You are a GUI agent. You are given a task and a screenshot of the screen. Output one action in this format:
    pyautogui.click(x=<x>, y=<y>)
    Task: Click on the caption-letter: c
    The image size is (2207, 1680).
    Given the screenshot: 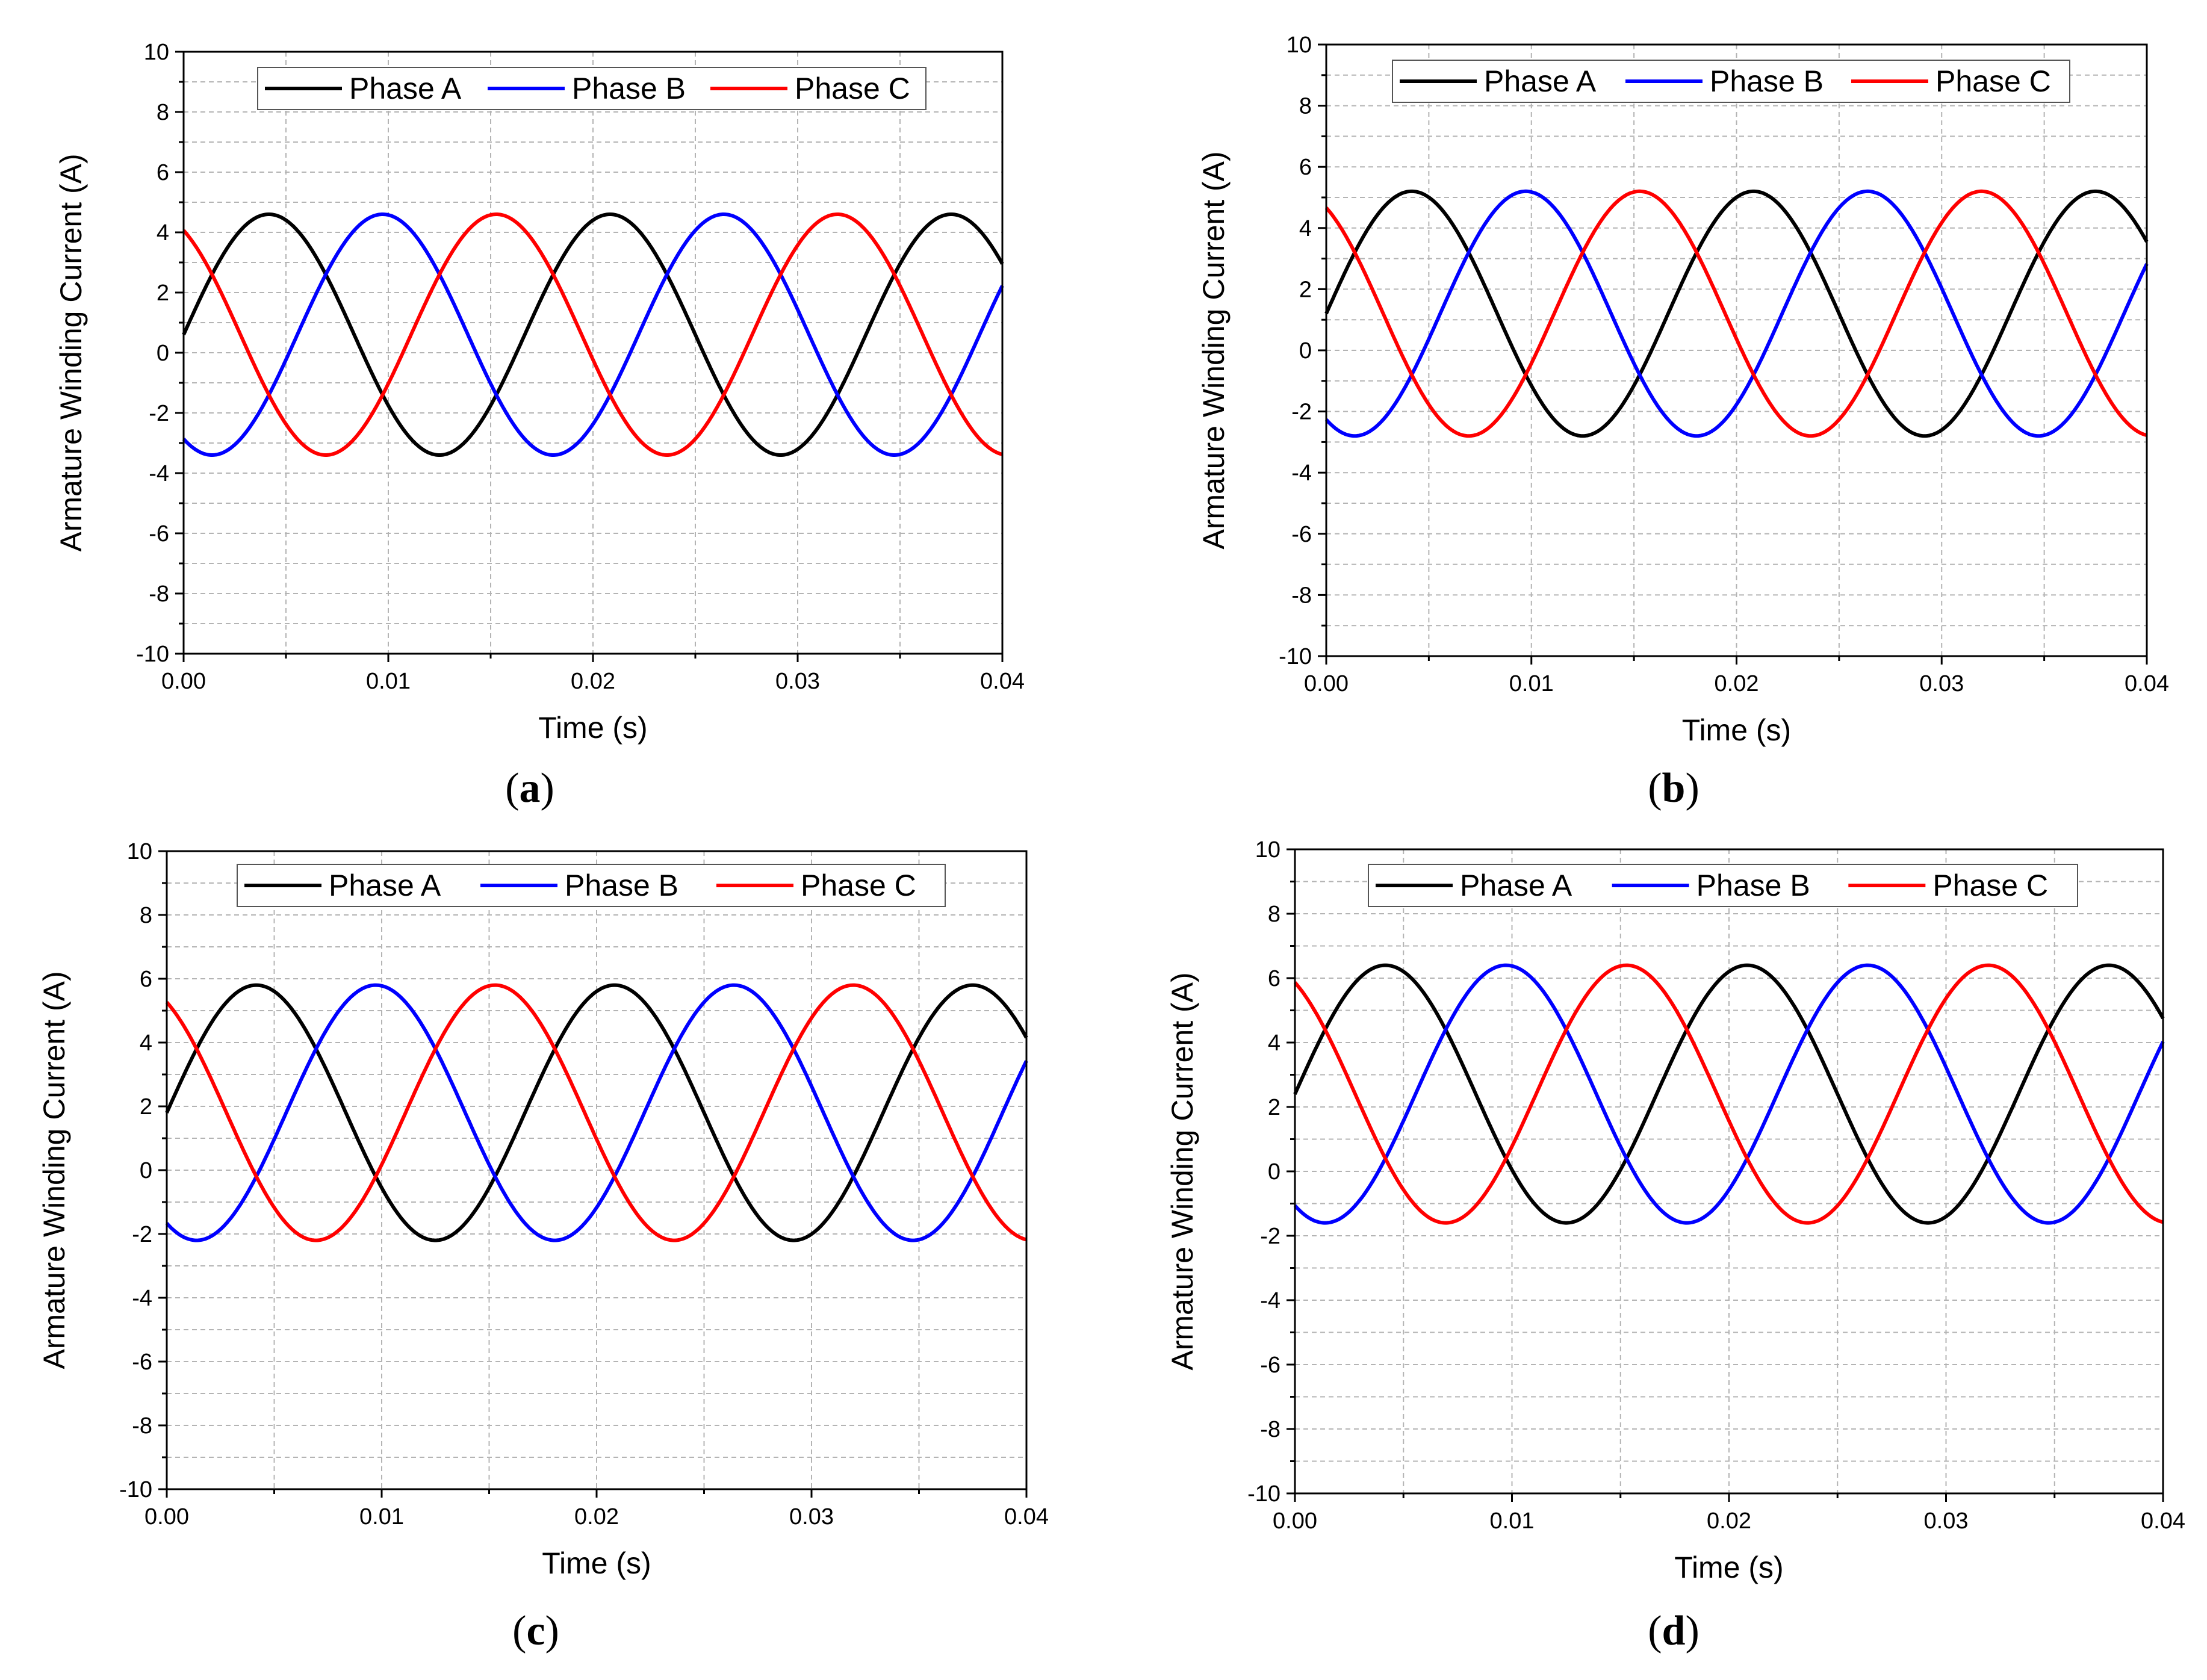 What is the action you would take?
    pyautogui.click(x=535, y=1631)
    